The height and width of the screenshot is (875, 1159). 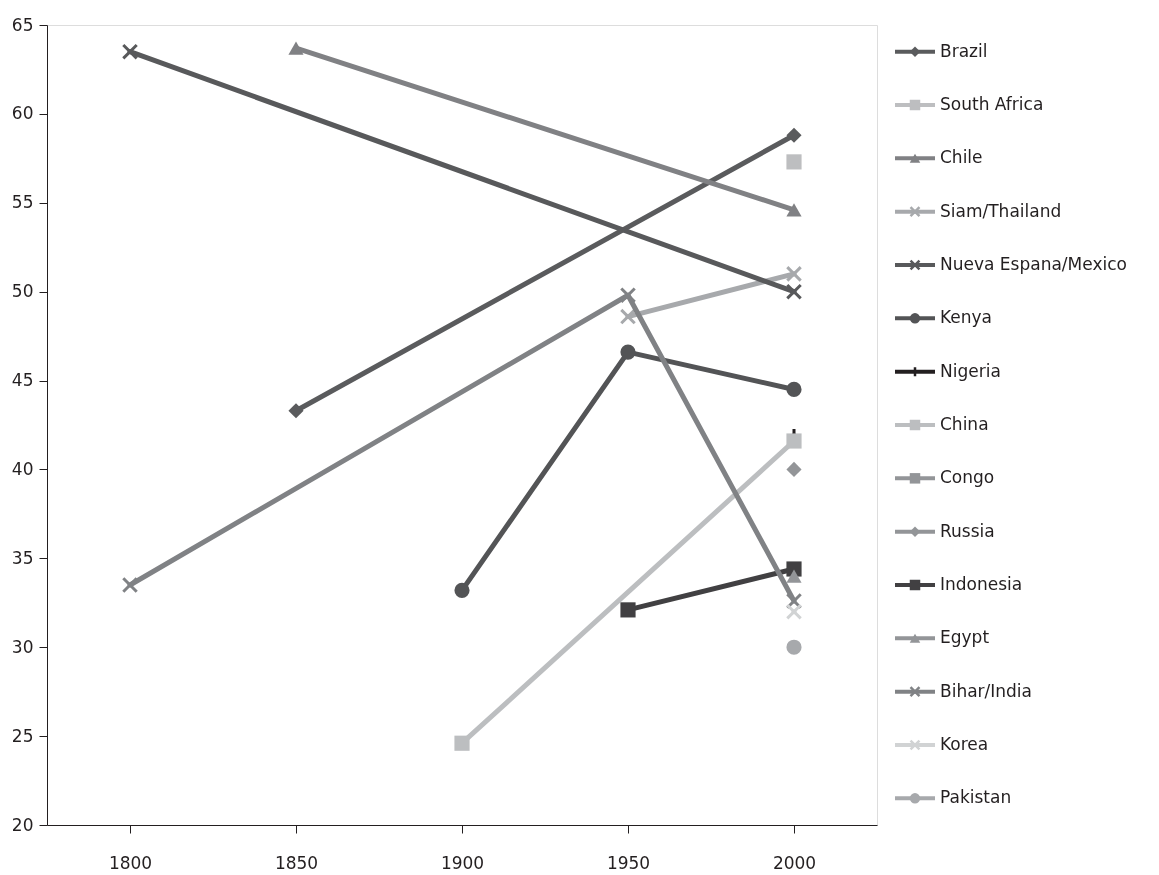 I want to click on legend-label: Chile, so click(x=961, y=157).